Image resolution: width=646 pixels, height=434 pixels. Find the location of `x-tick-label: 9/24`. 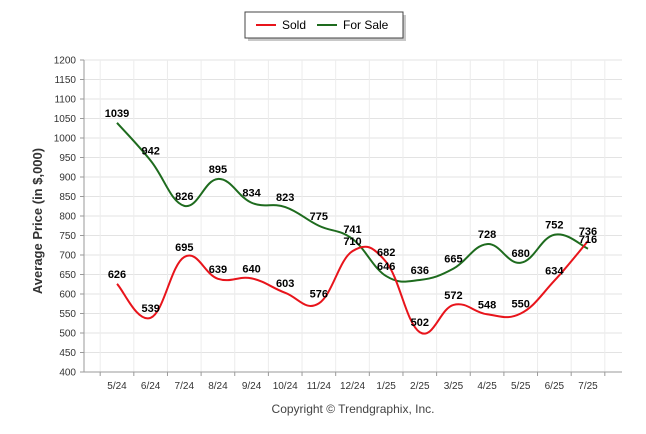

x-tick-label: 9/24 is located at coordinates (252, 386).